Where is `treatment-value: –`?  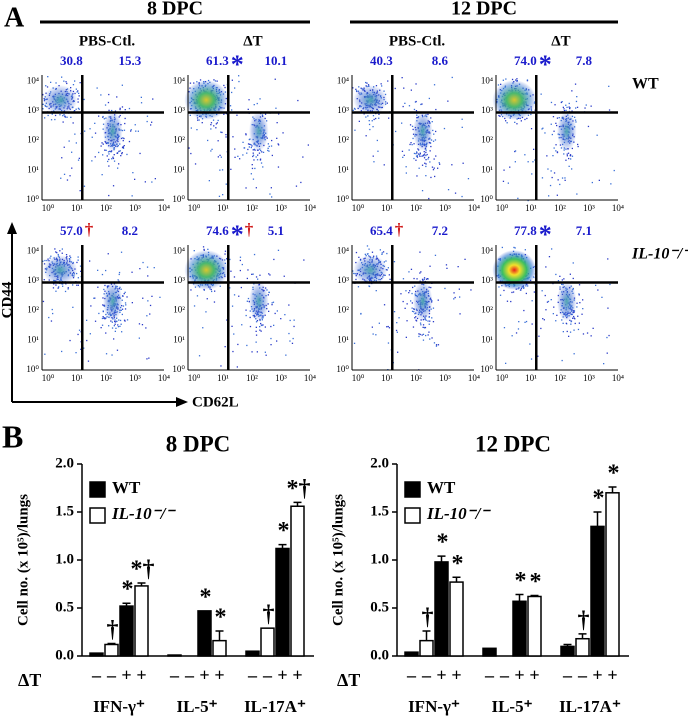
treatment-value: – is located at coordinates (111, 675).